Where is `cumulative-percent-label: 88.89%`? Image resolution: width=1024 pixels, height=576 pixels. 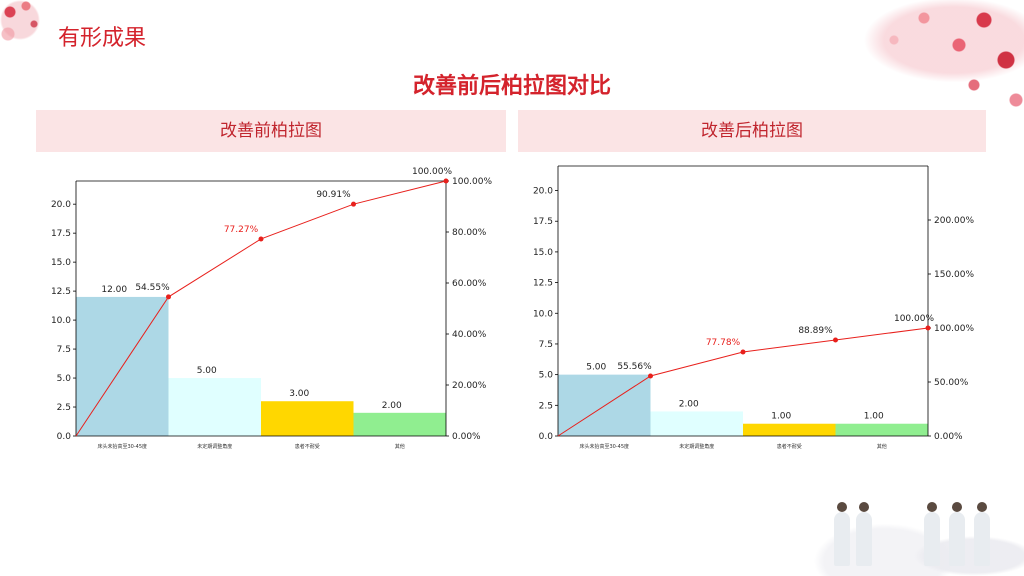 cumulative-percent-label: 88.89% is located at coordinates (815, 331).